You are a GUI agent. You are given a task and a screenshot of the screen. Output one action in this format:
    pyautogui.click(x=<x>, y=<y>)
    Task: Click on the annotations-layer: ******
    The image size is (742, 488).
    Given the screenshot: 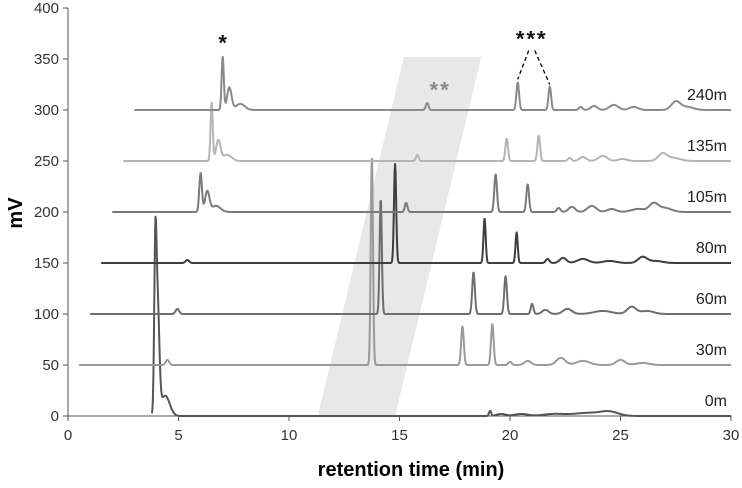 What is the action you would take?
    pyautogui.click(x=384, y=65)
    